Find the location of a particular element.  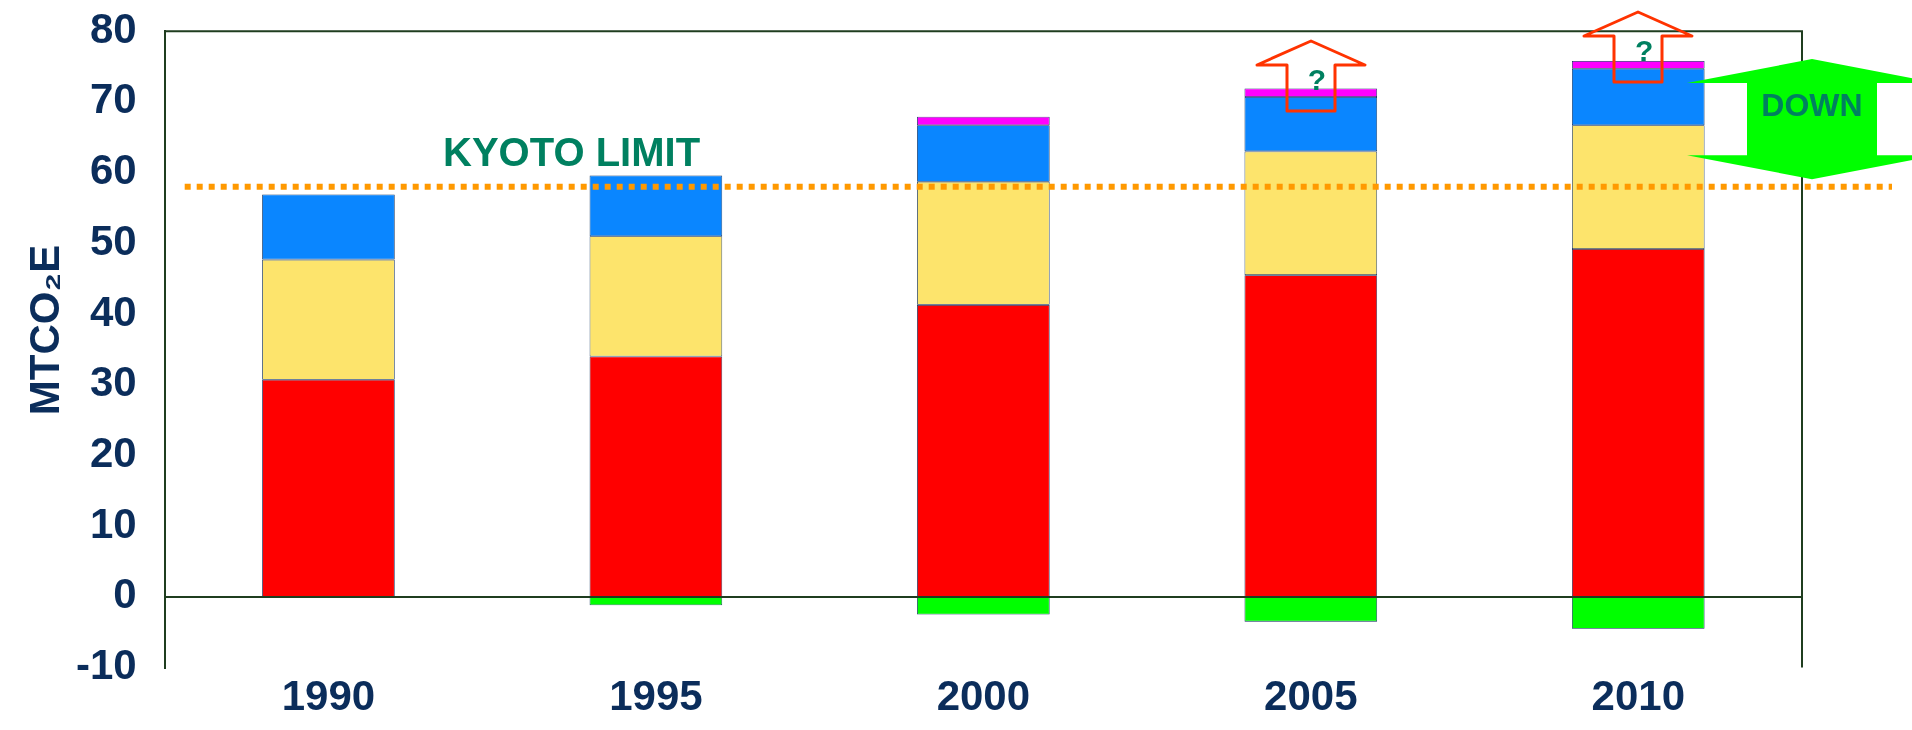

y-tick-label: -10 is located at coordinates (106, 665).